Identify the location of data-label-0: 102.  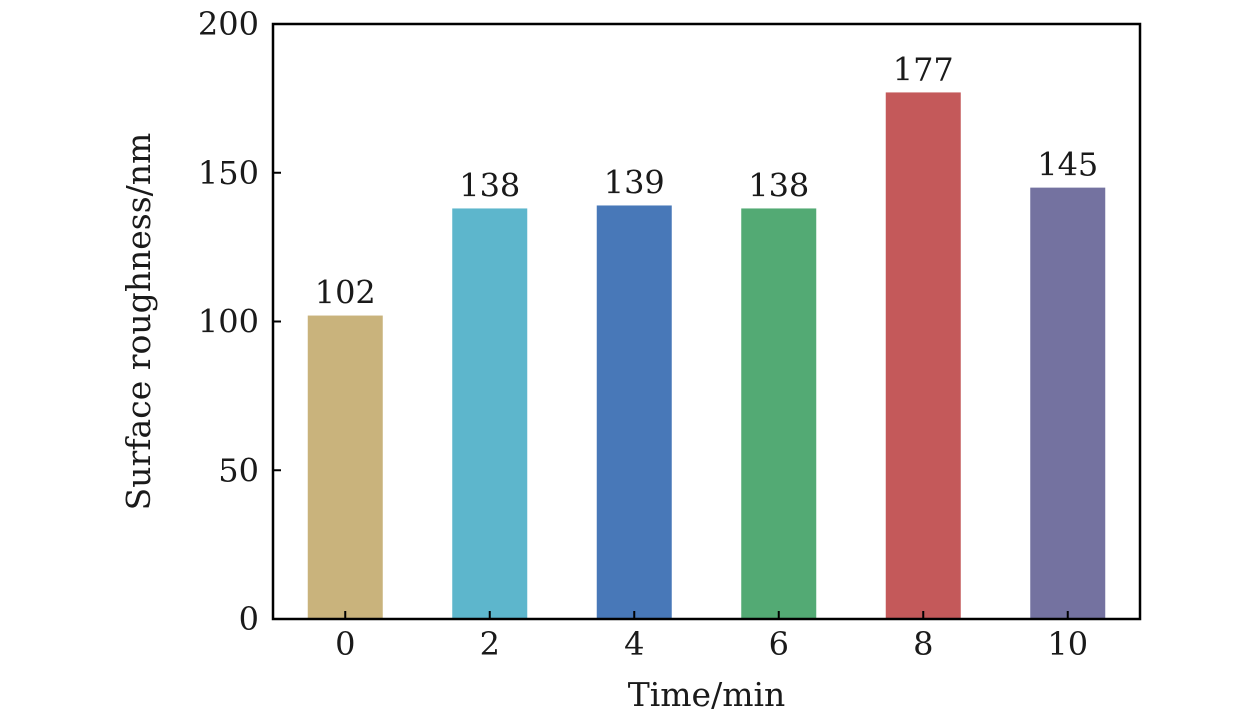
(345, 293).